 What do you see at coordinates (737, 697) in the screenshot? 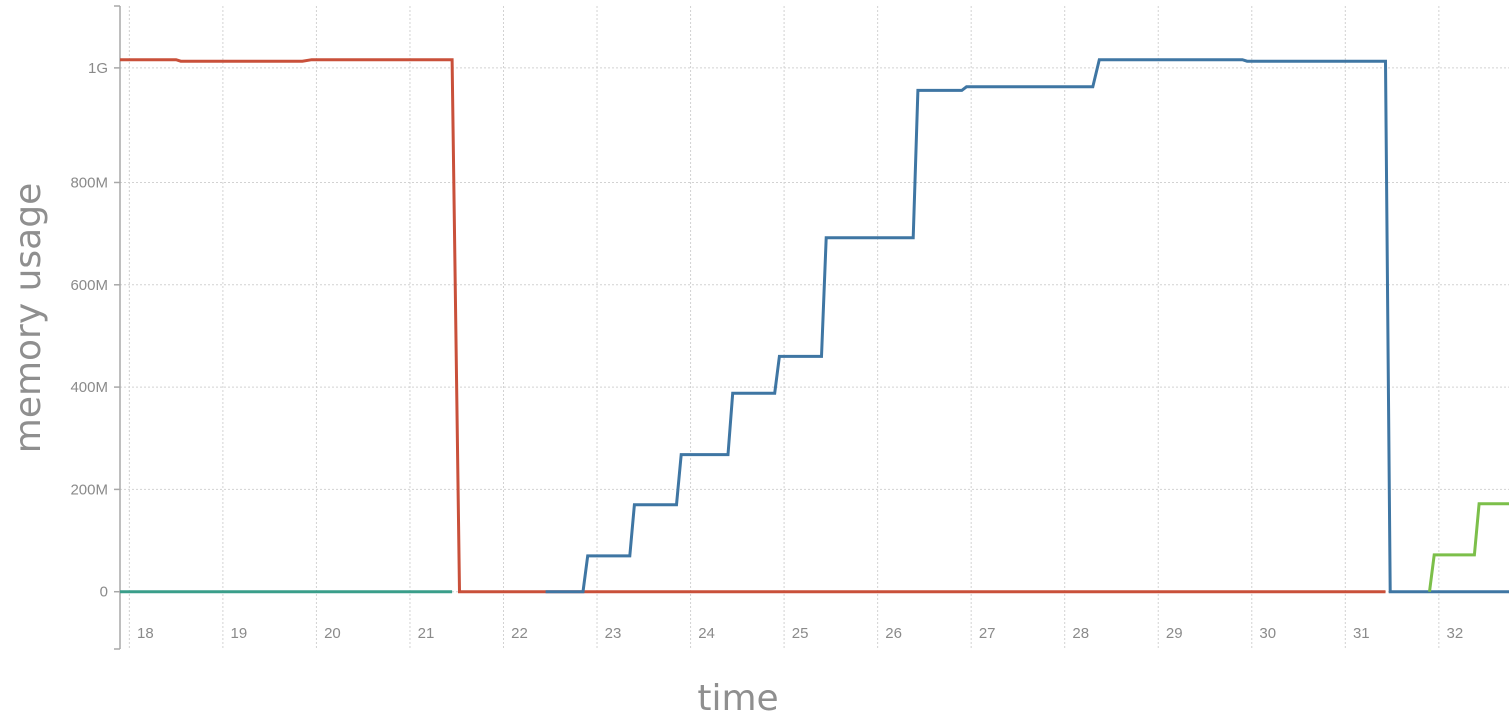
I see `x-axis-title: time` at bounding box center [737, 697].